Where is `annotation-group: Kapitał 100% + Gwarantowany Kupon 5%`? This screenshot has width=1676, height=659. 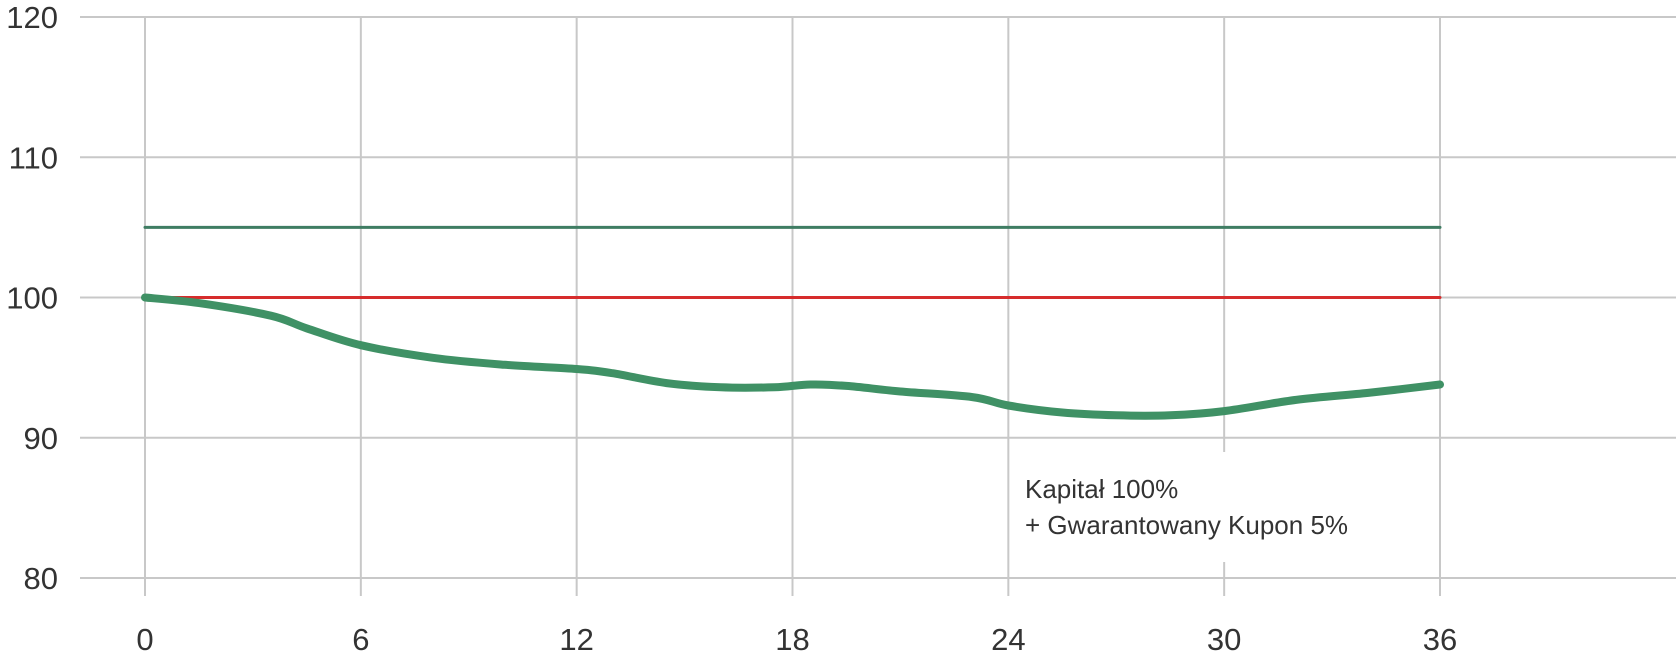
annotation-group: Kapitał 100% + Gwarantowany Kupon 5% is located at coordinates (1210, 507).